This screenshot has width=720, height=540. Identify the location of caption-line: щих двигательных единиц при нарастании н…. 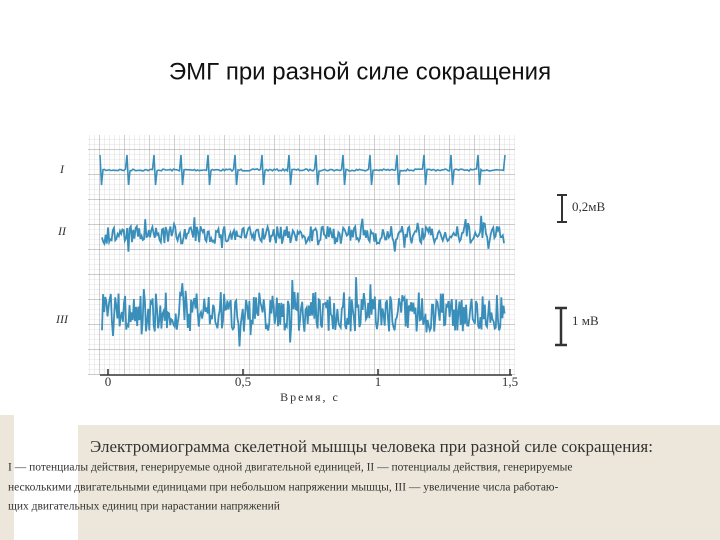
(144, 507).